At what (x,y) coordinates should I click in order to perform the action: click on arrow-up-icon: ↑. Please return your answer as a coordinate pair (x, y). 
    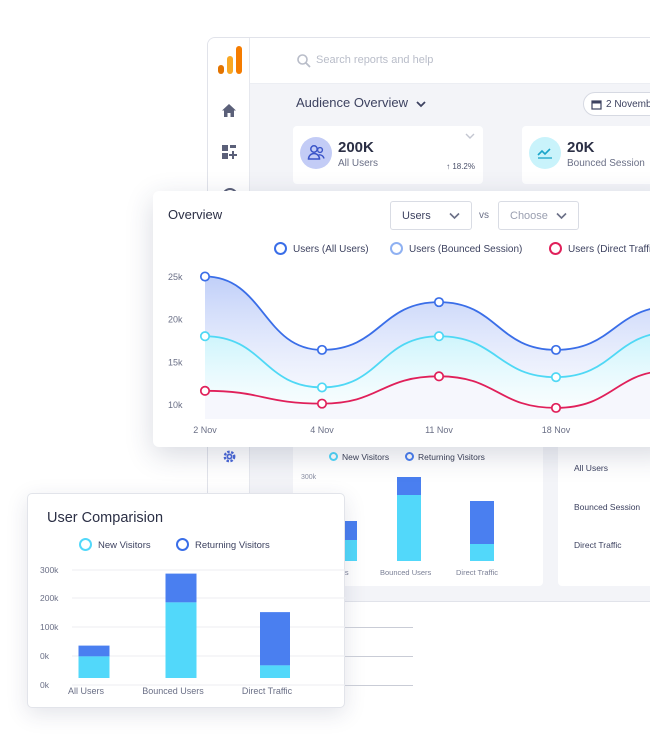
    Looking at the image, I should click on (448, 166).